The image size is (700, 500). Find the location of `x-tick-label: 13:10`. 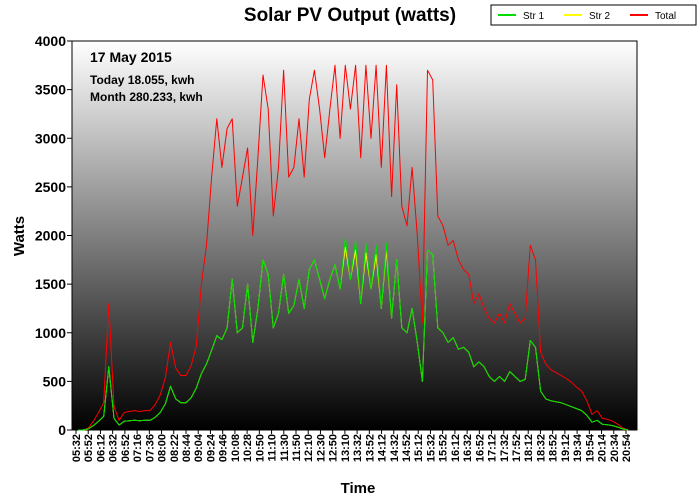

x-tick-label: 13:10 is located at coordinates (346, 448).